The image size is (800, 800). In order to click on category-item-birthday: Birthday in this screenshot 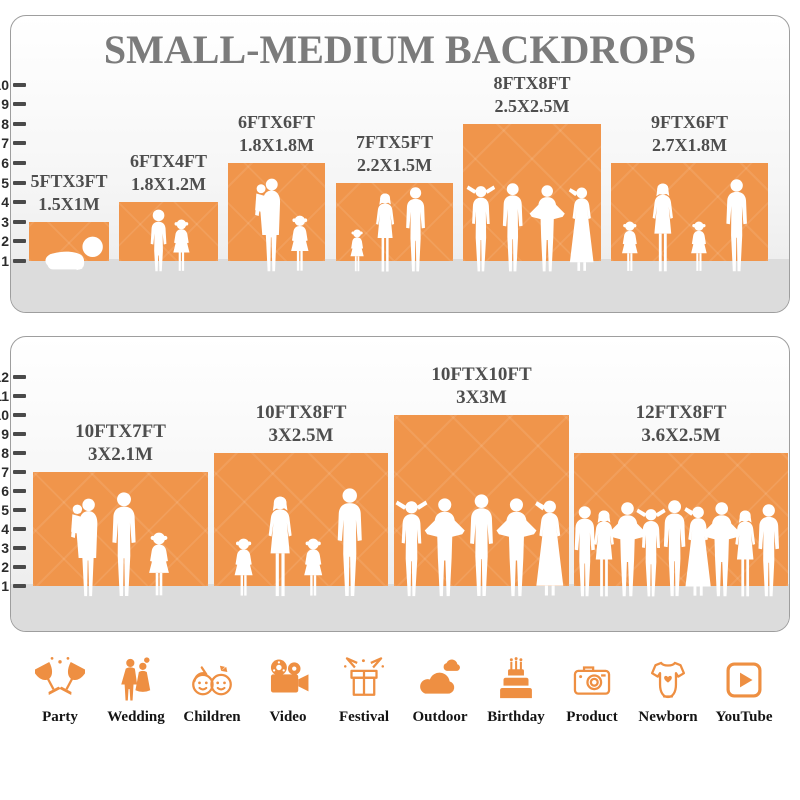, I will do `click(516, 715)`.